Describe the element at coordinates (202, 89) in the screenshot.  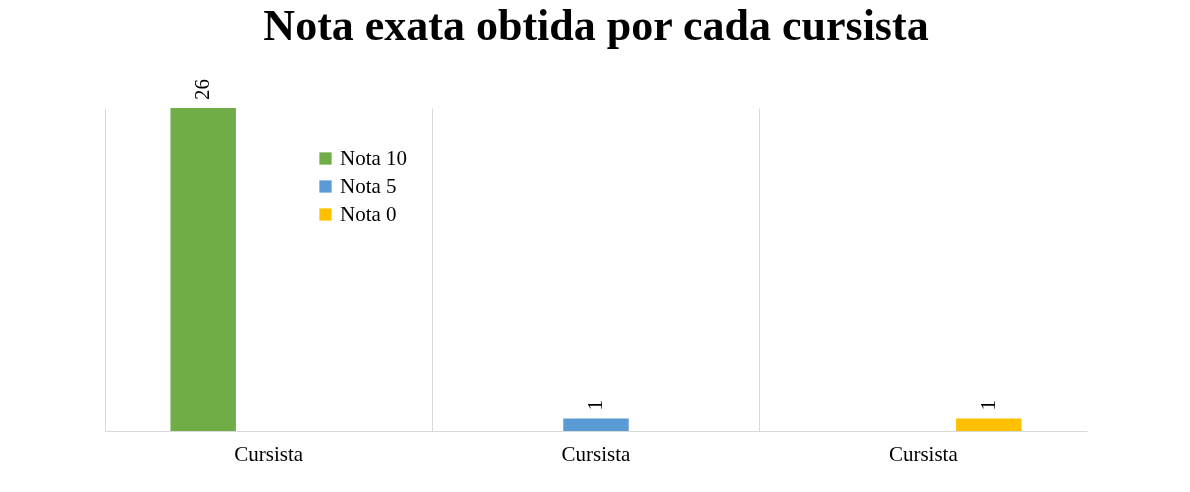
I see `data-label: 26` at that location.